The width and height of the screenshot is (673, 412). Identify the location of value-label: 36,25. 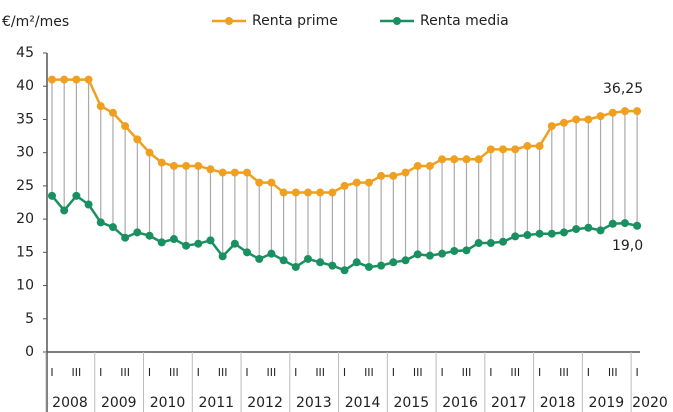
(623, 89).